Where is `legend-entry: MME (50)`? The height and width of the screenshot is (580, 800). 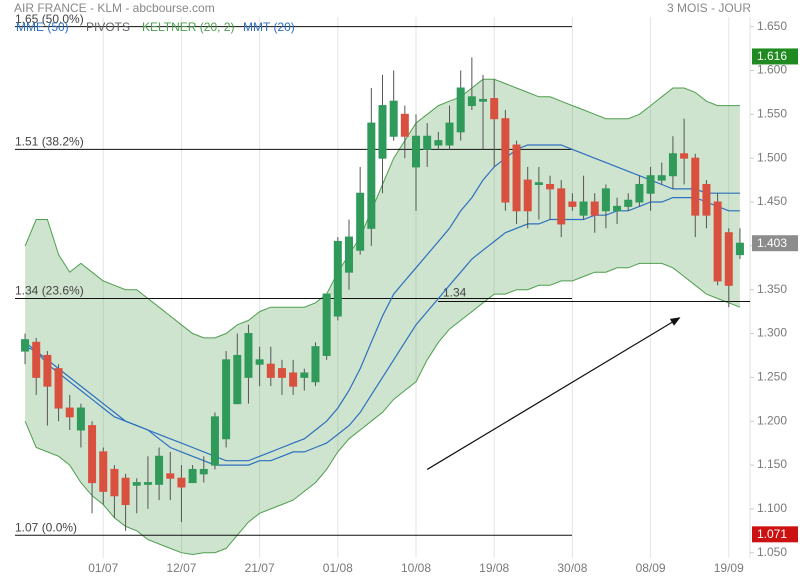 legend-entry: MME (50) is located at coordinates (42, 27).